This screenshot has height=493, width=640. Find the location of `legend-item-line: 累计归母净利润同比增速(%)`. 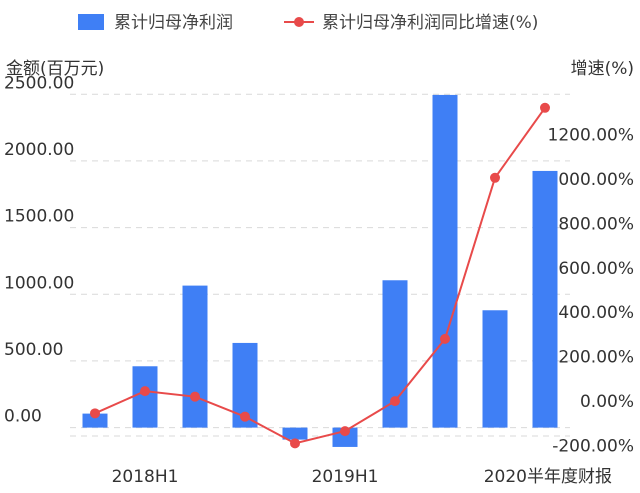

legend-item-line: 累计归母净利润同比增速(%) is located at coordinates (411, 20).